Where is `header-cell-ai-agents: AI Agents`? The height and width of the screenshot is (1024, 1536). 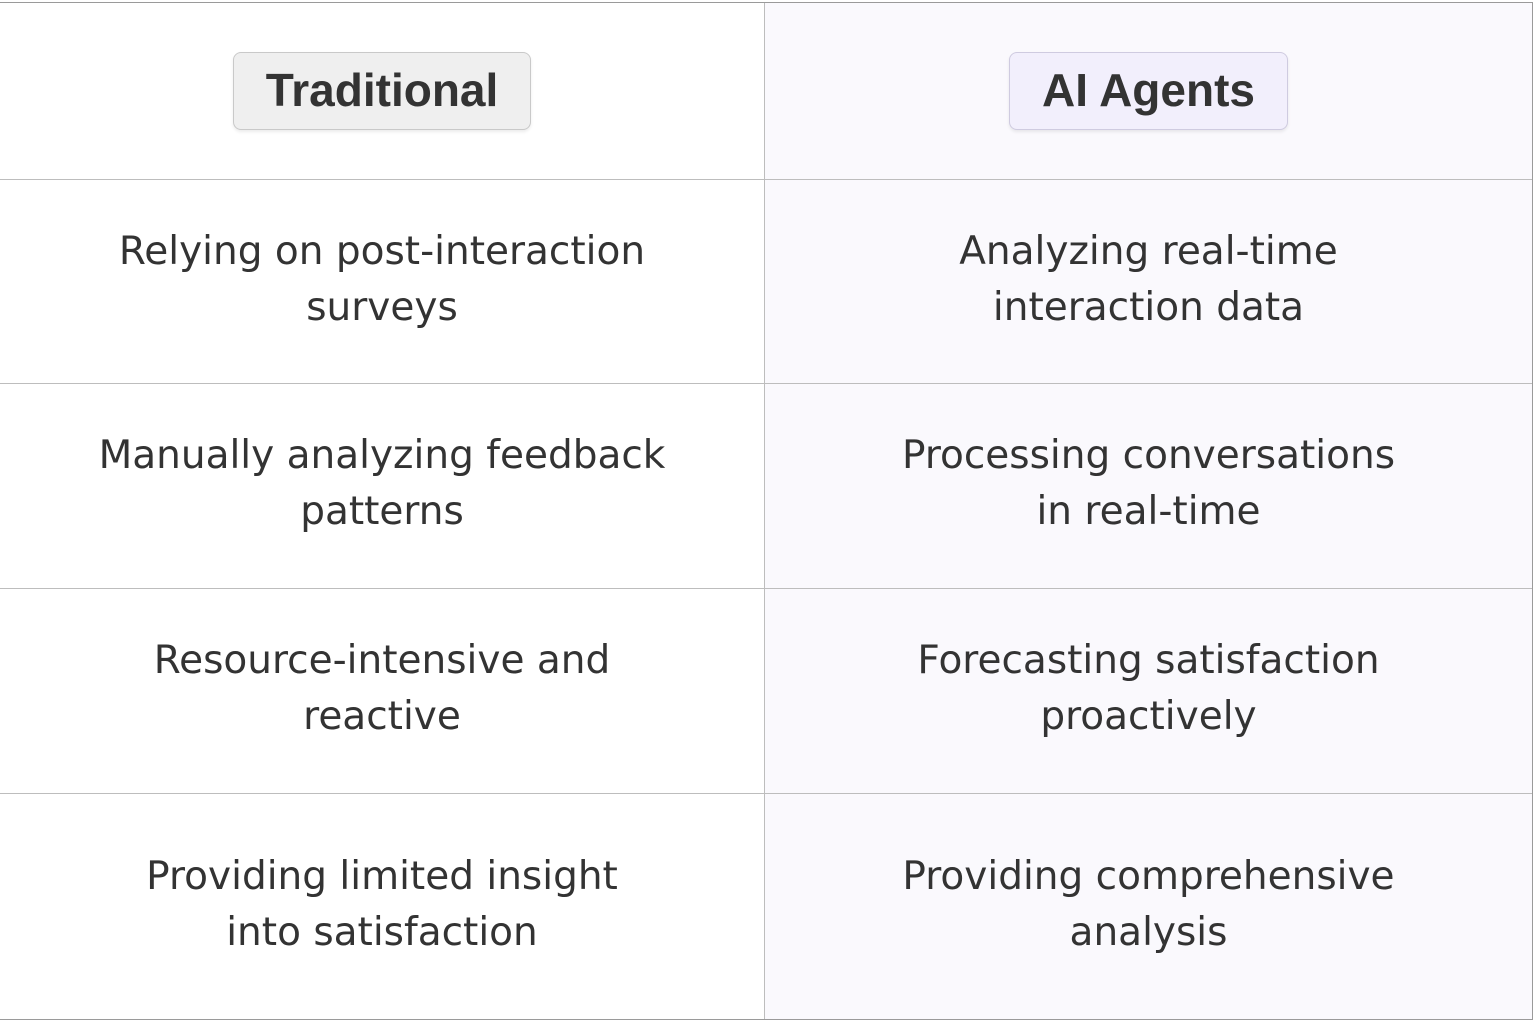
header-cell-ai-agents: AI Agents is located at coordinates (1148, 91).